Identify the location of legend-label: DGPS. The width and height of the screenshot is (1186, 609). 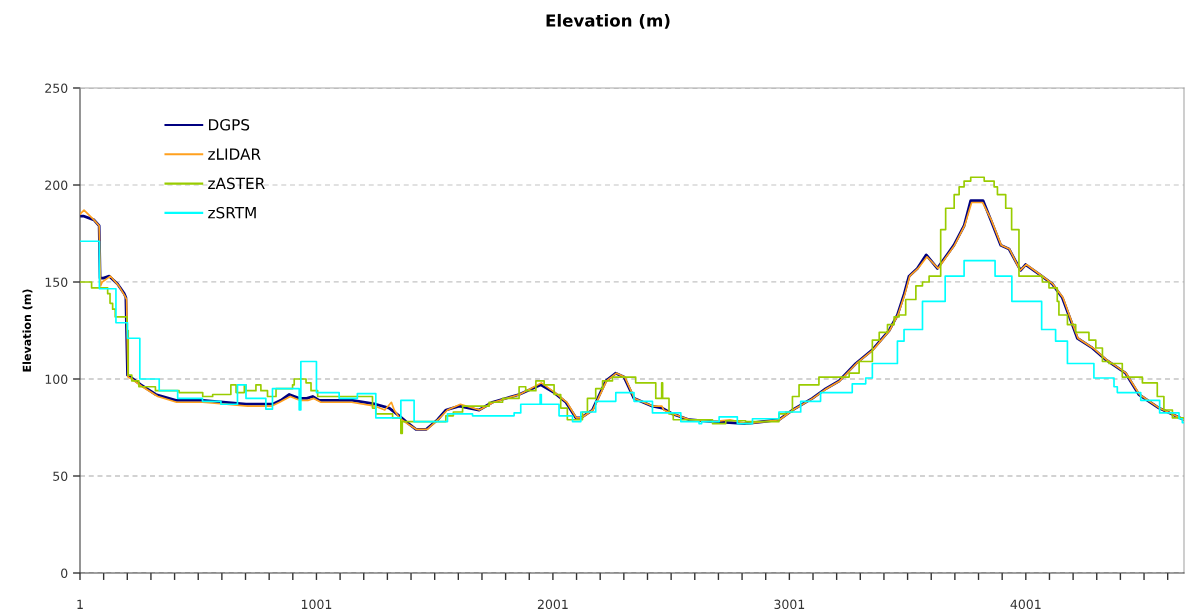
(229, 124).